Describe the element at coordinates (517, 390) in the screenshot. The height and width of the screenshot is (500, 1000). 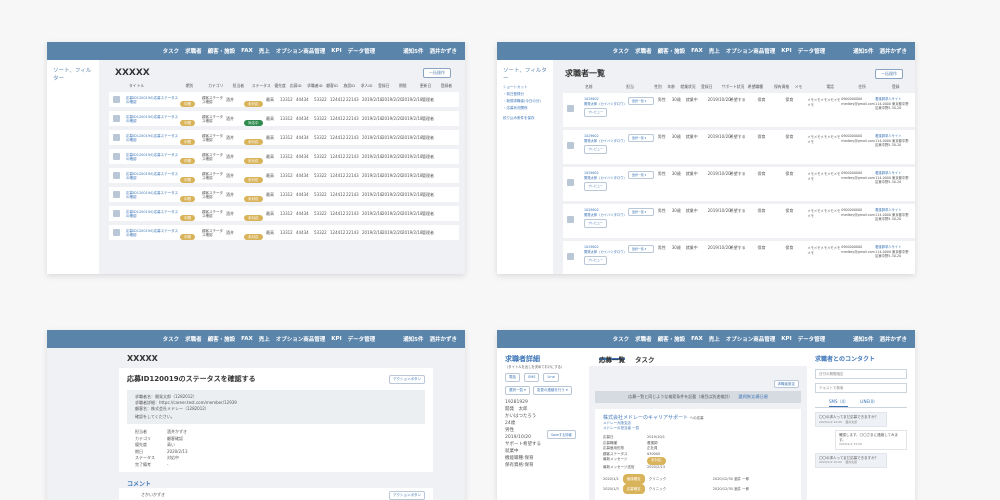
I see `select-dropdown: 選択一覧 ▾` at that location.